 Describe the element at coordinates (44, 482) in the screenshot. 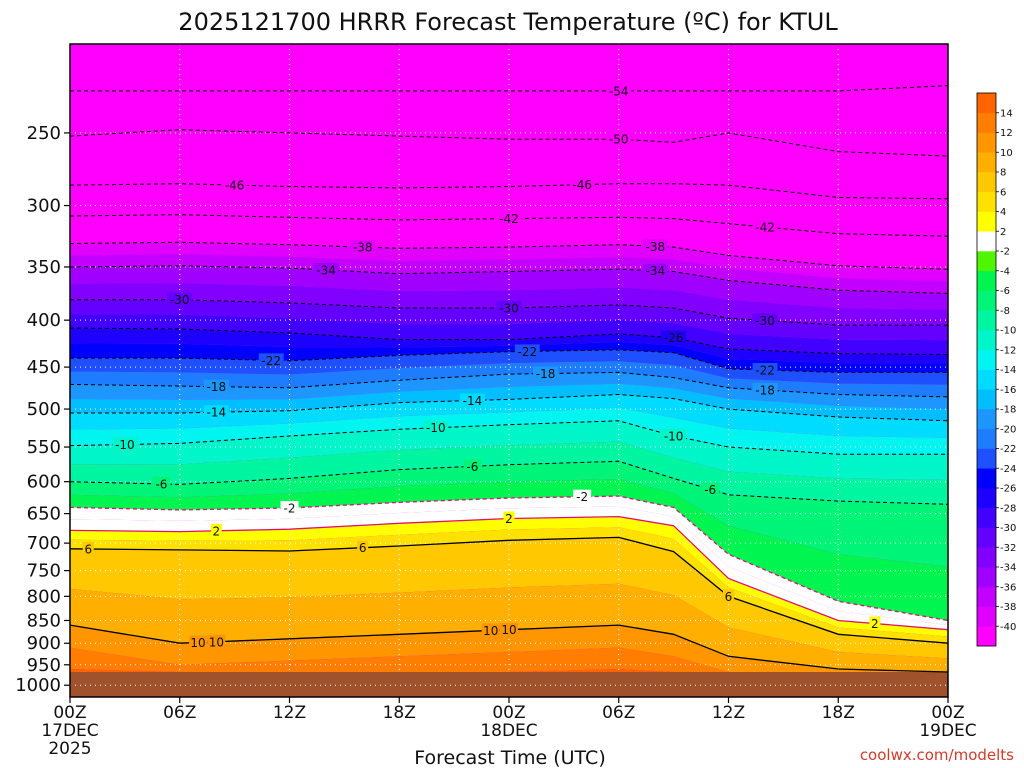

I see `y-tick-label: 600` at that location.